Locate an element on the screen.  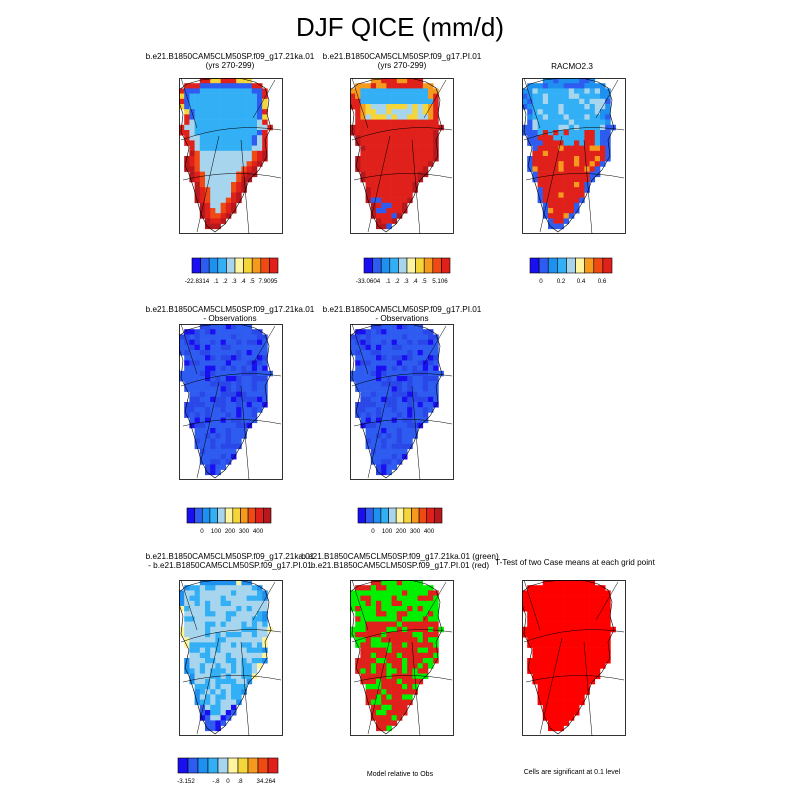
colorbar-label: .2 is located at coordinates (397, 281).